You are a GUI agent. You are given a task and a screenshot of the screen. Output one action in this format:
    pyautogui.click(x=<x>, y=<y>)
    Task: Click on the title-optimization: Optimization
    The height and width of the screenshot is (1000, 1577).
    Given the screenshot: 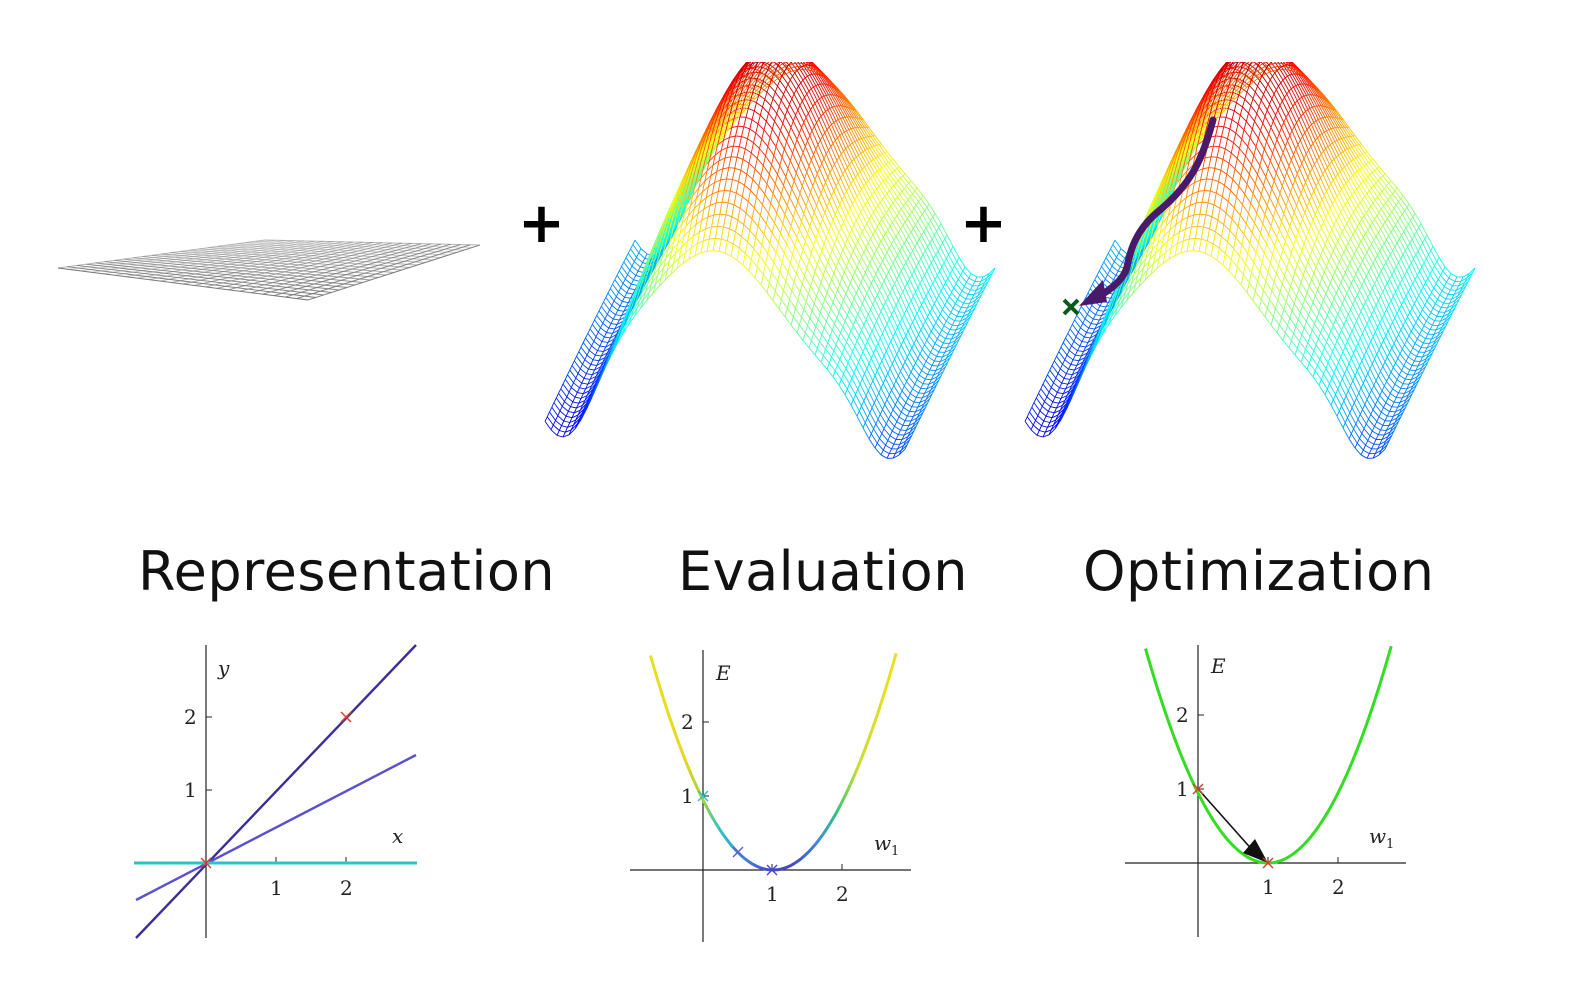 What is the action you would take?
    pyautogui.click(x=1259, y=571)
    